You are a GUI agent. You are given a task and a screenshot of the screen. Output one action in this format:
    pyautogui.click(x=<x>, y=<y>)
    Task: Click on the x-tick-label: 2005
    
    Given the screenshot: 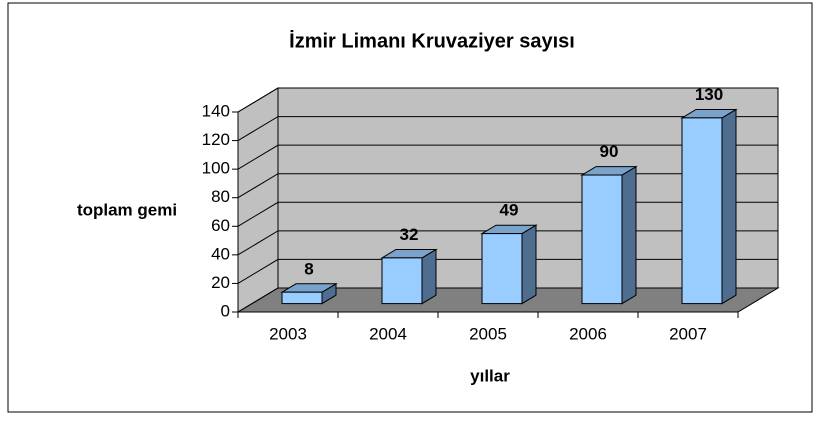 What is the action you would take?
    pyautogui.click(x=488, y=333)
    